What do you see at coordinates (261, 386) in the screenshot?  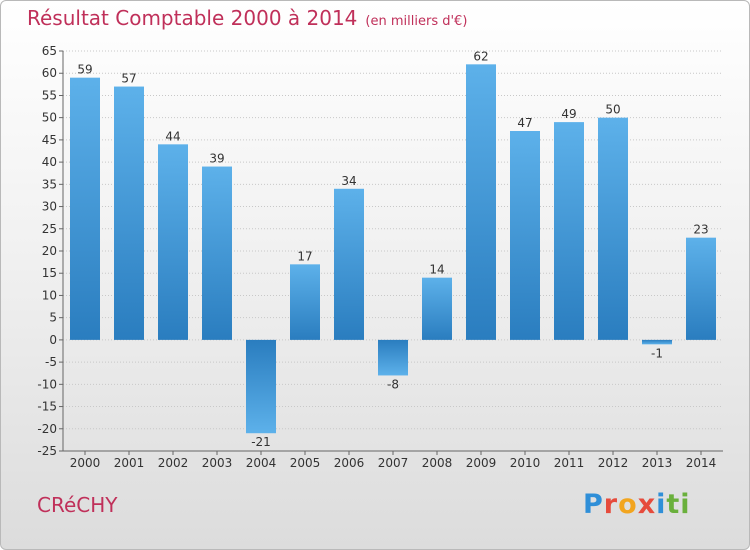 I see `bar-2004` at bounding box center [261, 386].